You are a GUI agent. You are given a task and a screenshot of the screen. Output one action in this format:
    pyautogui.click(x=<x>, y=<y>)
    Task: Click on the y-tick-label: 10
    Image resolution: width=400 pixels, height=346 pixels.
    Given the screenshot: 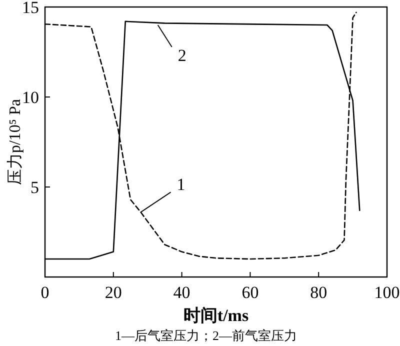 What is the action you would take?
    pyautogui.click(x=30, y=97)
    